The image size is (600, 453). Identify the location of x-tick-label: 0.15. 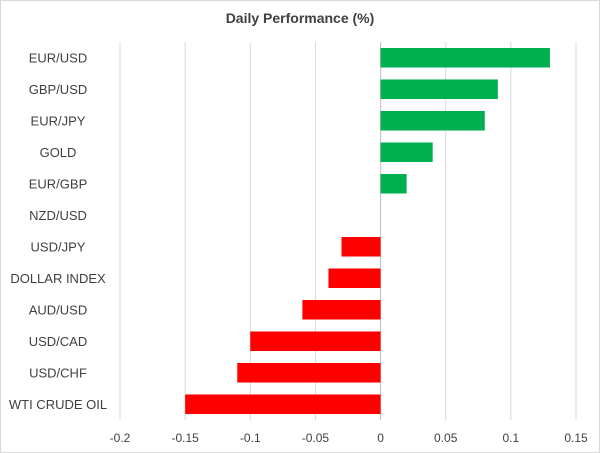
(576, 438).